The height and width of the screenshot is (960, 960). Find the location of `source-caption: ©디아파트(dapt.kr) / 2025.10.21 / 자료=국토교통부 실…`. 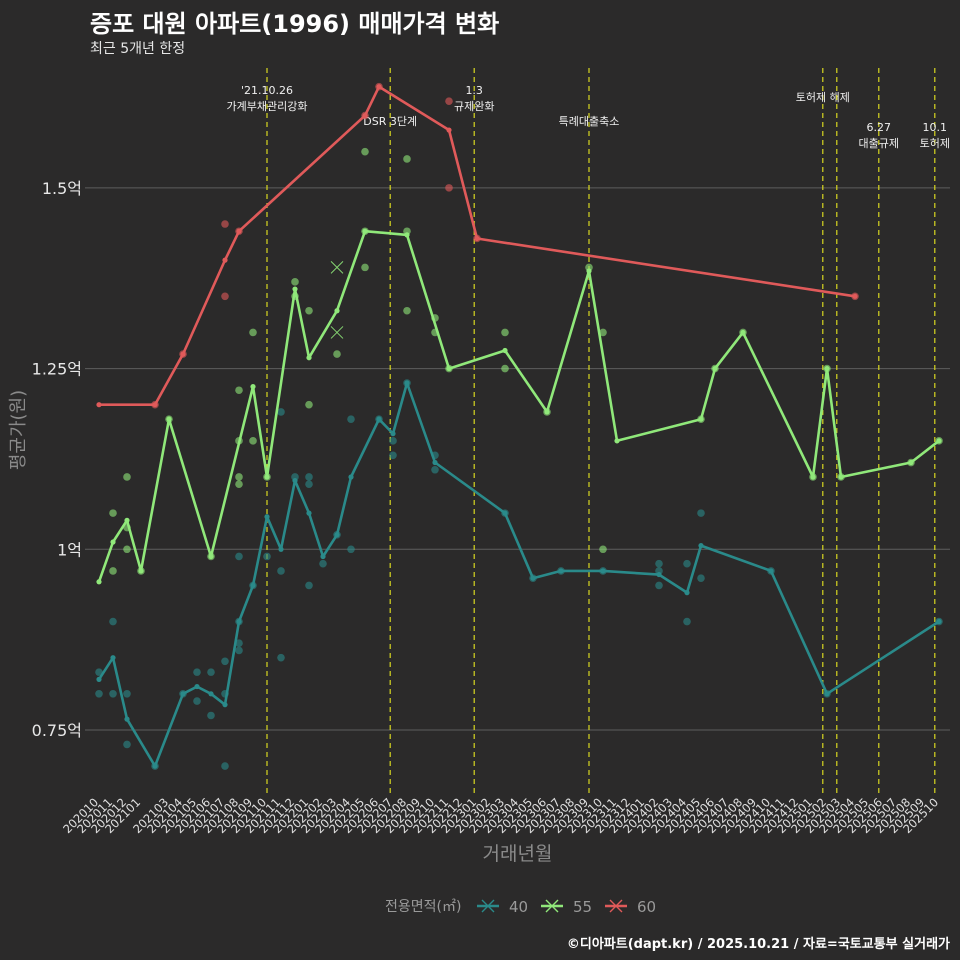

source-caption: ©디아파트(dapt.kr) / 2025.10.21 / 자료=국토교통부 실… is located at coordinates (758, 944).